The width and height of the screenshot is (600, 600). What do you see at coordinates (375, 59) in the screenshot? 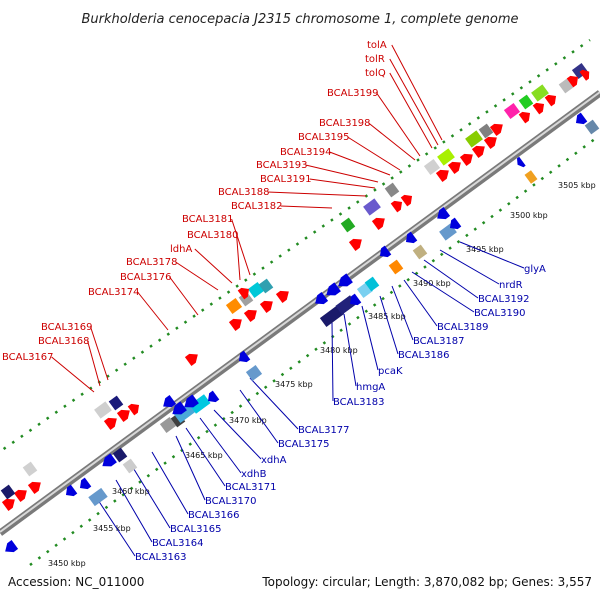
I see `forward-gene-label: tolR` at bounding box center [375, 59].